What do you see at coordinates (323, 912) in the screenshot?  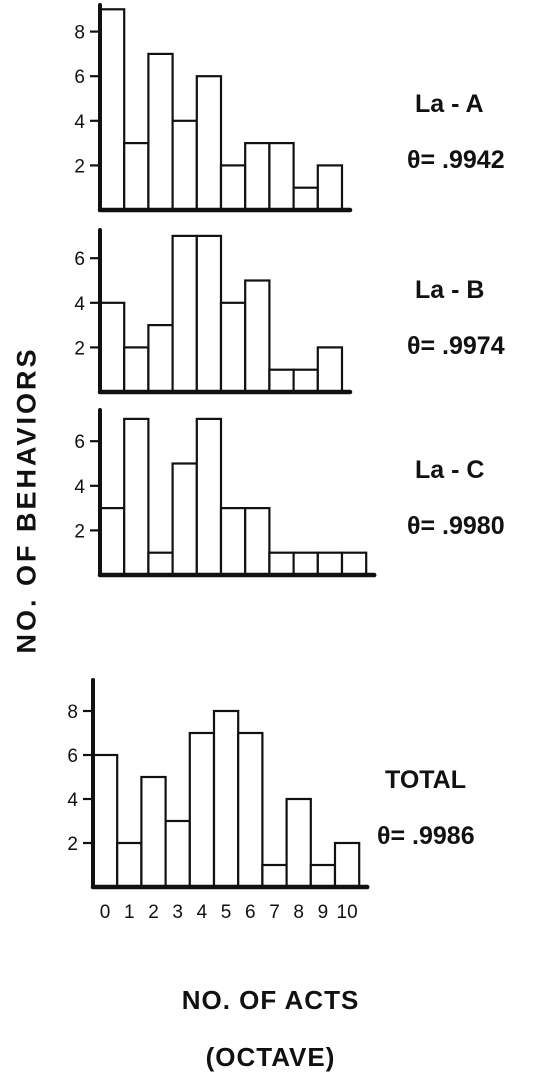 I see `x-tick-label-9: 9` at bounding box center [323, 912].